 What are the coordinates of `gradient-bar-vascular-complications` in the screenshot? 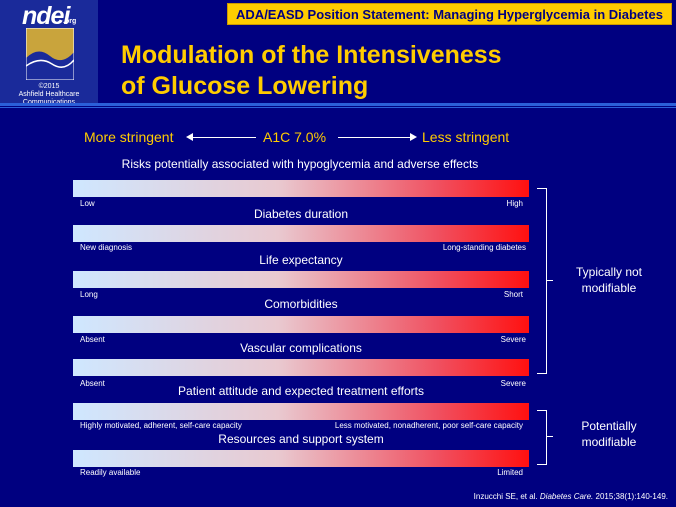 It's located at (301, 367).